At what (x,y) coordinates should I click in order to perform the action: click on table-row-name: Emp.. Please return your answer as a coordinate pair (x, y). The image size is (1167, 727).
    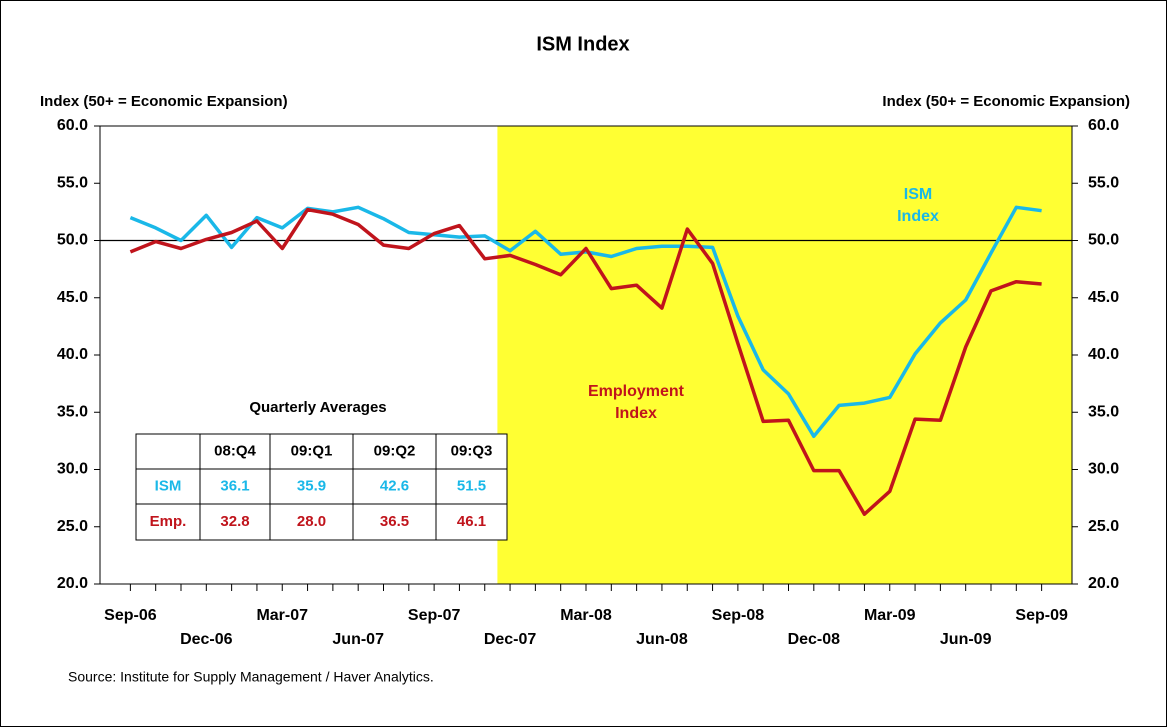
    Looking at the image, I should click on (168, 521).